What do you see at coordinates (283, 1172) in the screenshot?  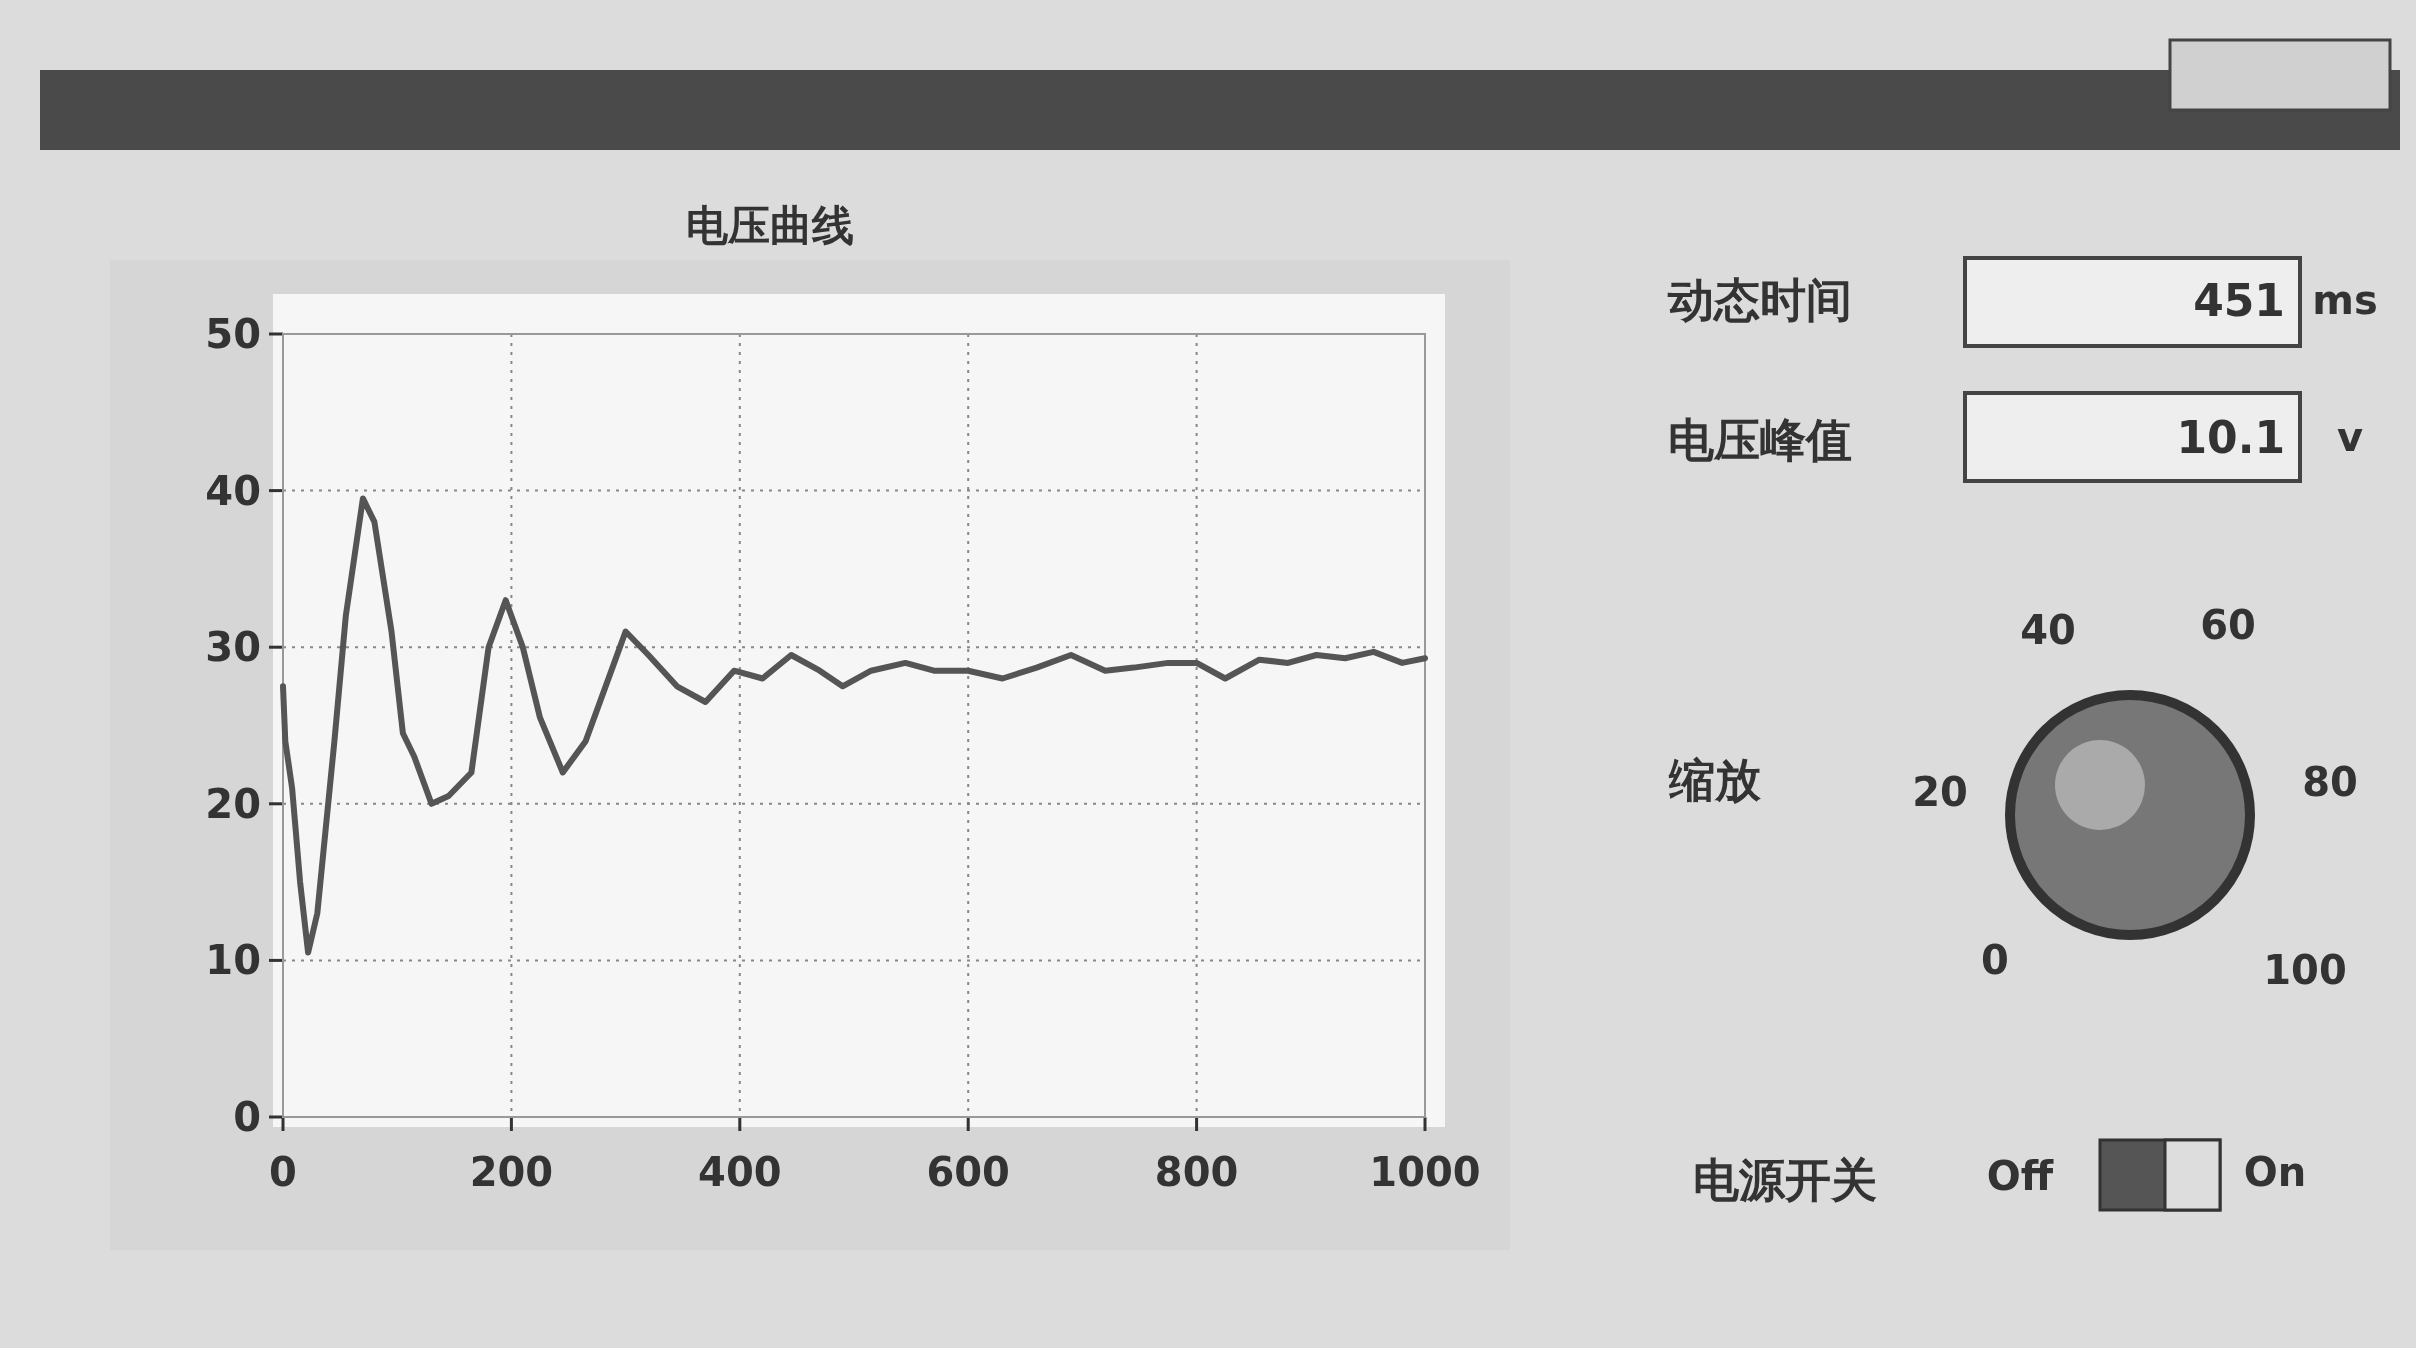 I see `x-tick-label: 0` at bounding box center [283, 1172].